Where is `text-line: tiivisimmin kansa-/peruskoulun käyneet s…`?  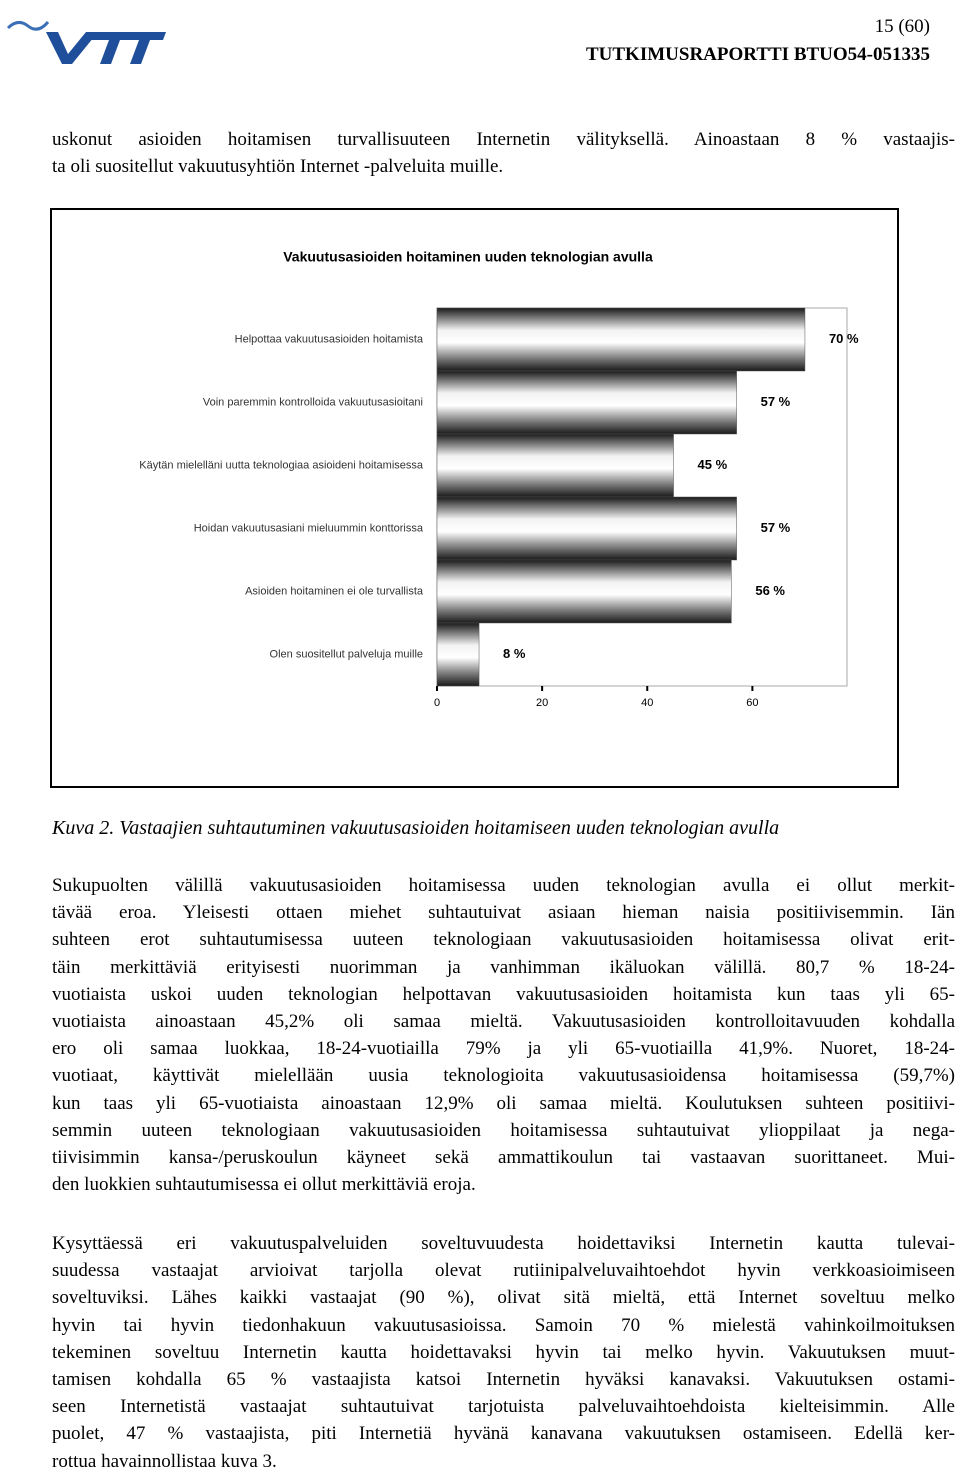 text-line: tiivisimmin kansa-/peruskoulun käyneet s… is located at coordinates (503, 1157).